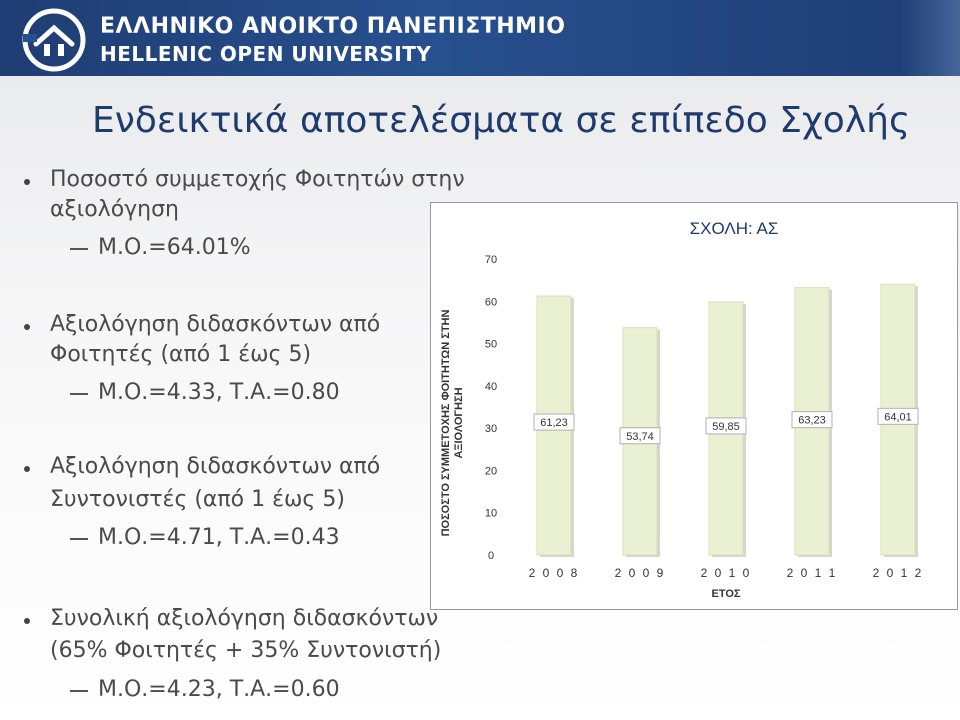 This screenshot has height=720, width=960. I want to click on bullet-text-line: Συνολική αξιολόγηση διδασκόντων, so click(244, 618).